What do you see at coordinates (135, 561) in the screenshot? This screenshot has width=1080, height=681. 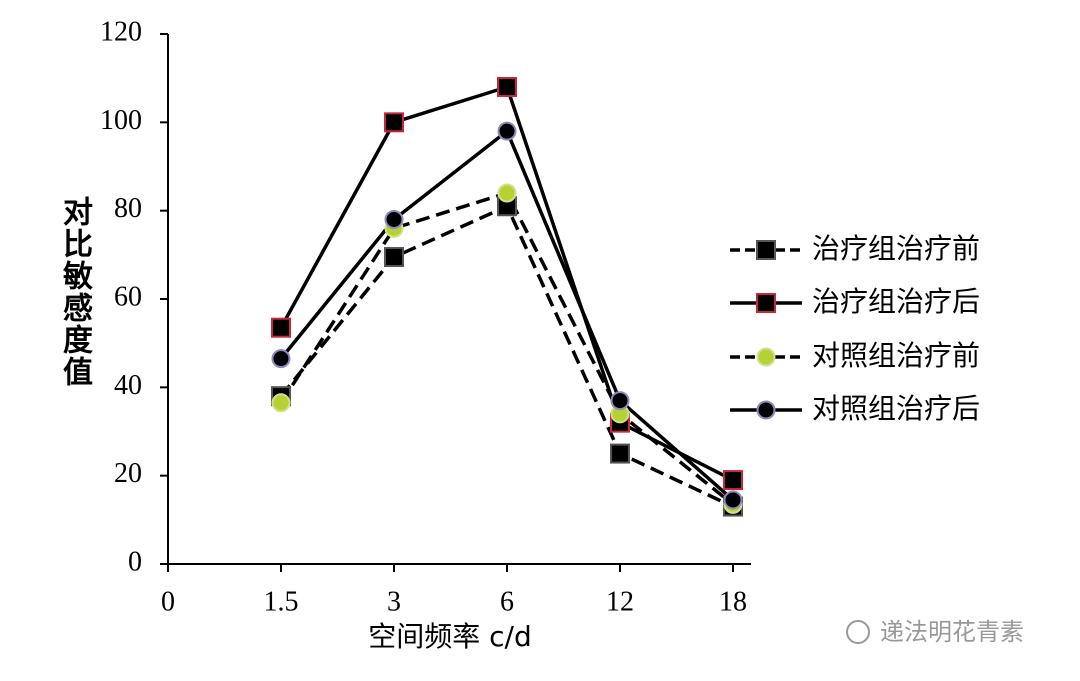 I see `y-tick-label: 0` at bounding box center [135, 561].